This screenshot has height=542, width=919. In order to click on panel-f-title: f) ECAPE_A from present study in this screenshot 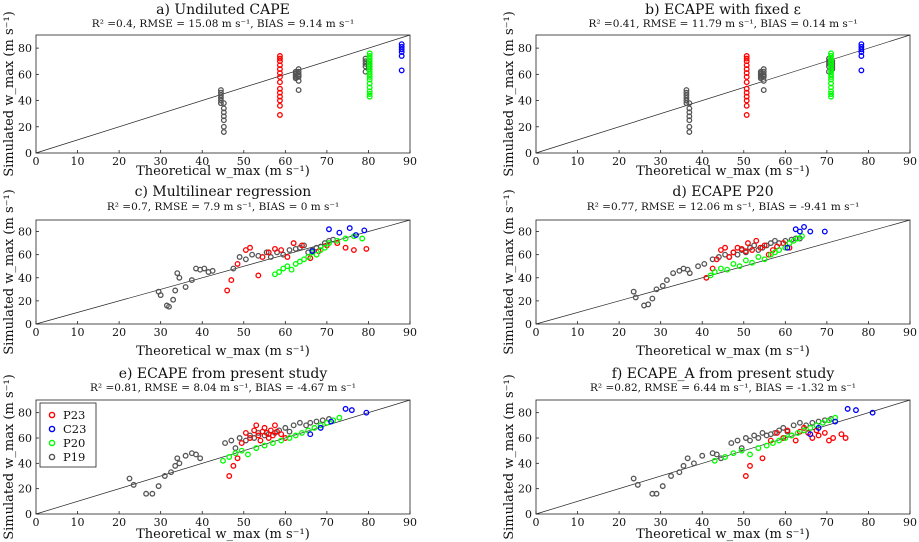, I will do `click(723, 374)`.